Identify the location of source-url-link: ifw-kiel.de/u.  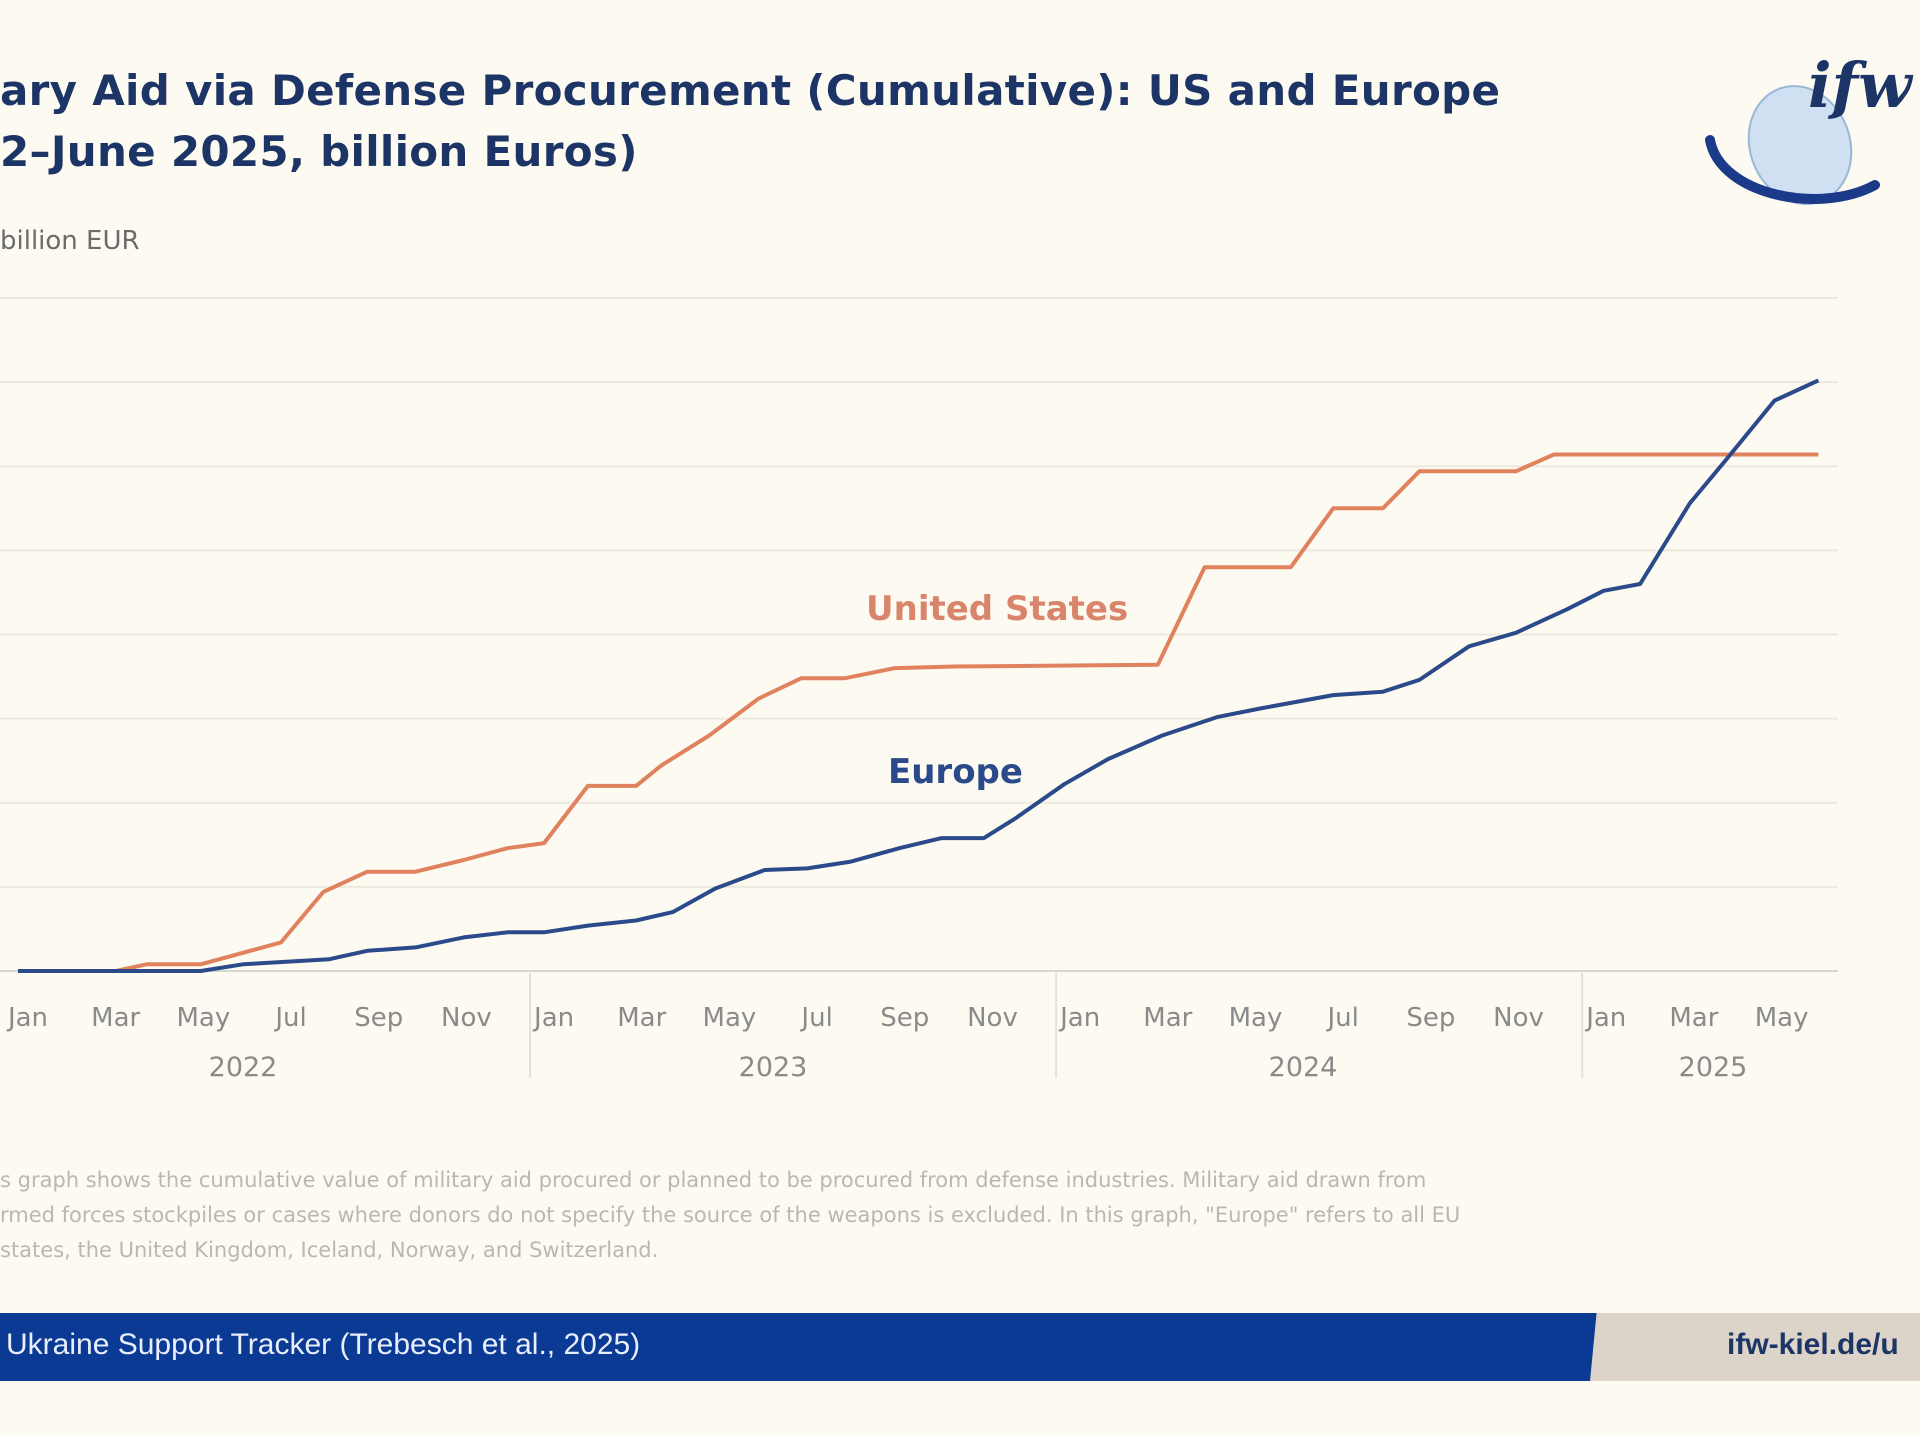
(1813, 1344).